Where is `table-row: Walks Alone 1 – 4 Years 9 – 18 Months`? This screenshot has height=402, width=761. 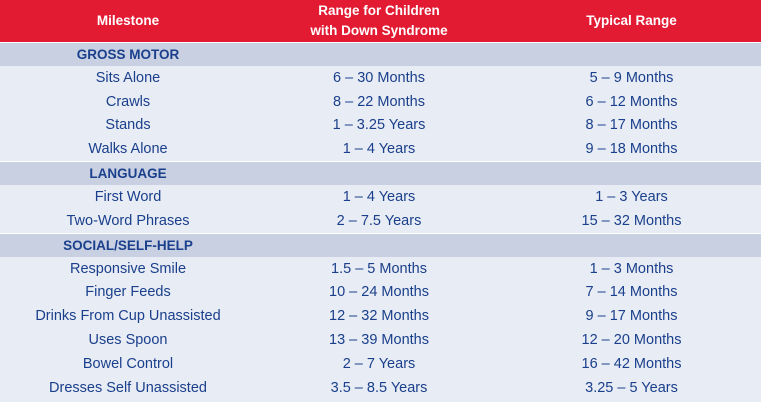
table-row: Walks Alone 1 – 4 Years 9 – 18 Months is located at coordinates (380, 149).